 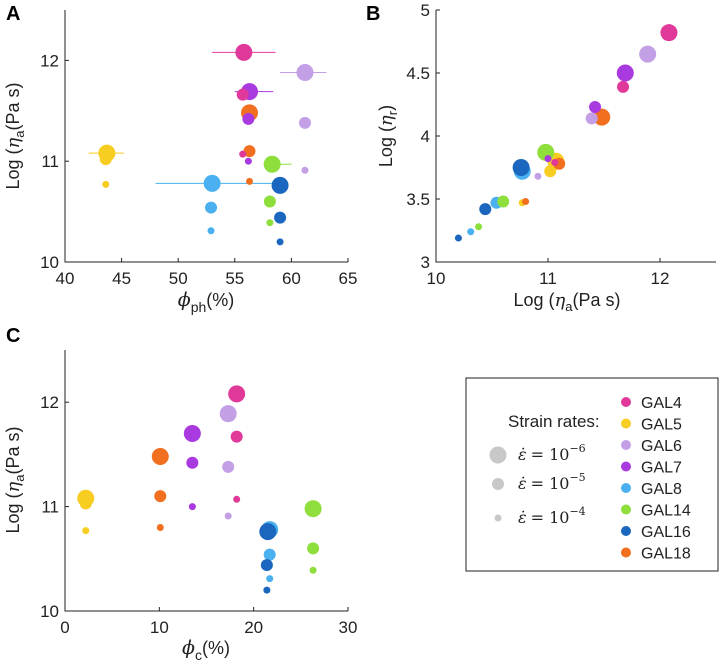 What do you see at coordinates (291, 278) in the screenshot?
I see `panel-a-xtick-label: 60` at bounding box center [291, 278].